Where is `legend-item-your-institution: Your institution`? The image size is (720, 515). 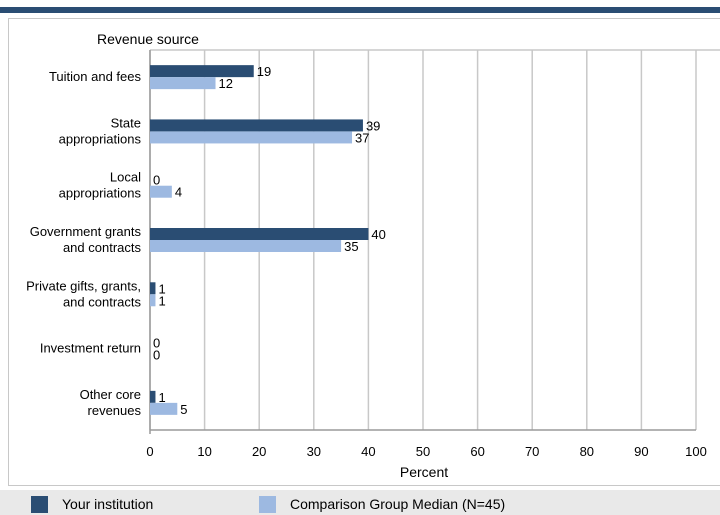 legend-item-your-institution: Your institution is located at coordinates (92, 504).